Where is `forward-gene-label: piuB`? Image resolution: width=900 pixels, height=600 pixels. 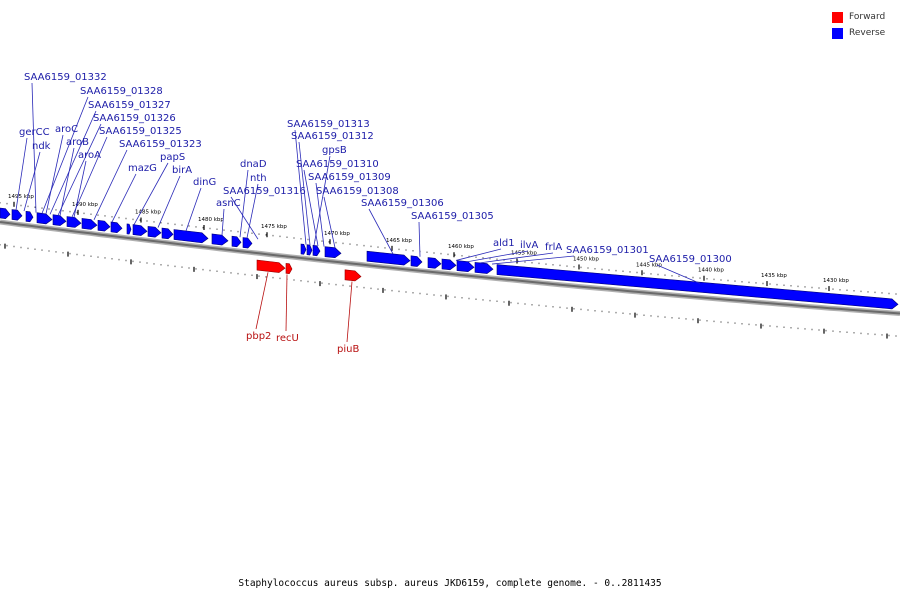 forward-gene-label: piuB is located at coordinates (348, 349).